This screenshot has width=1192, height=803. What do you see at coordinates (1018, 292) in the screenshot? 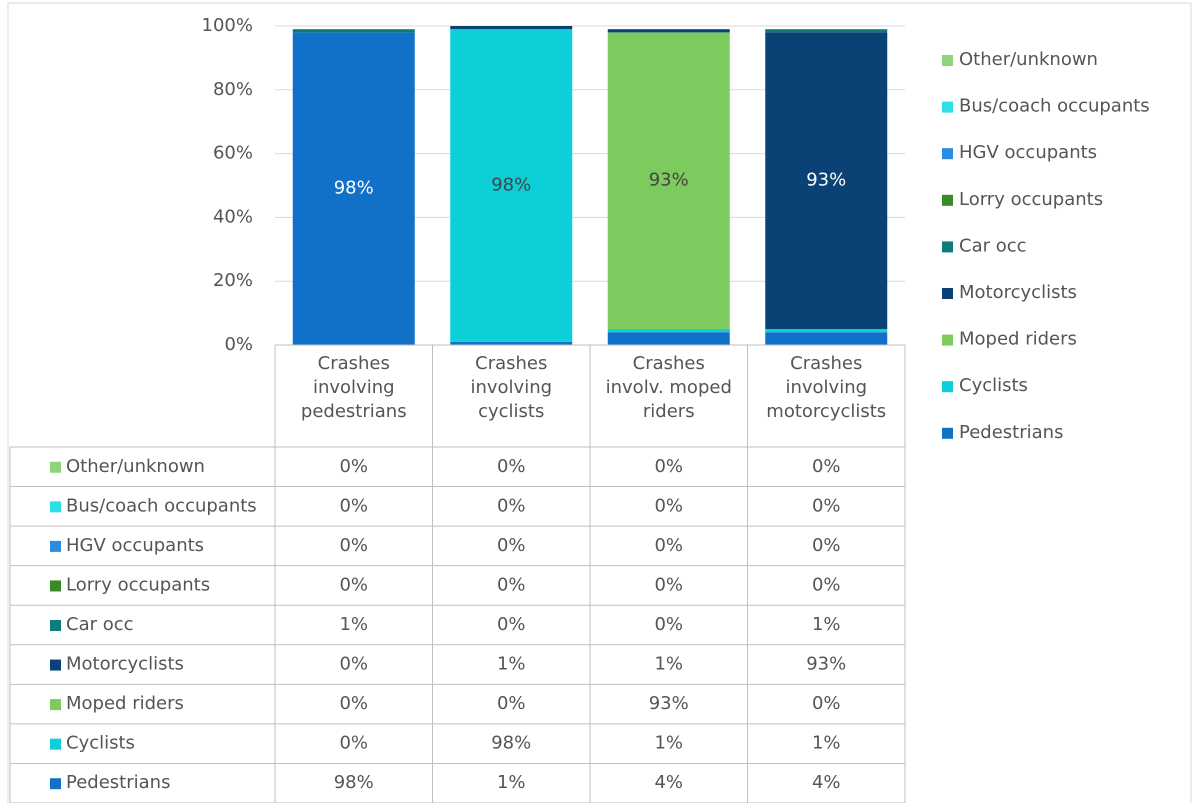
I see `legend-label: Motorcyclists` at bounding box center [1018, 292].